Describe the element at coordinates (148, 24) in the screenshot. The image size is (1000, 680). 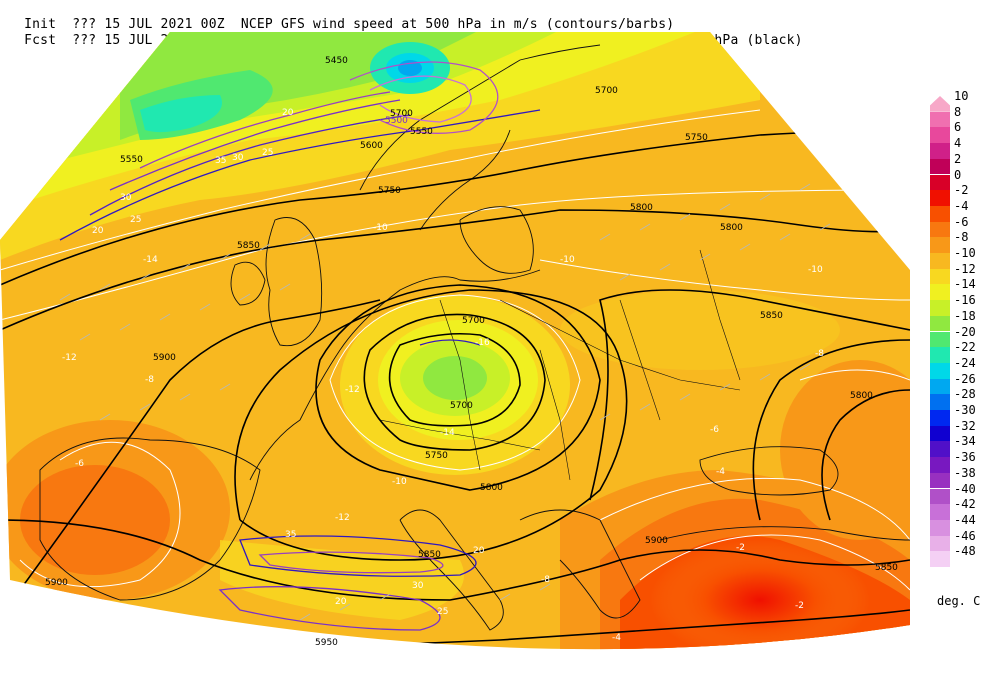
I see `init-value: ??? 15 JUL 2021 00Z` at that location.